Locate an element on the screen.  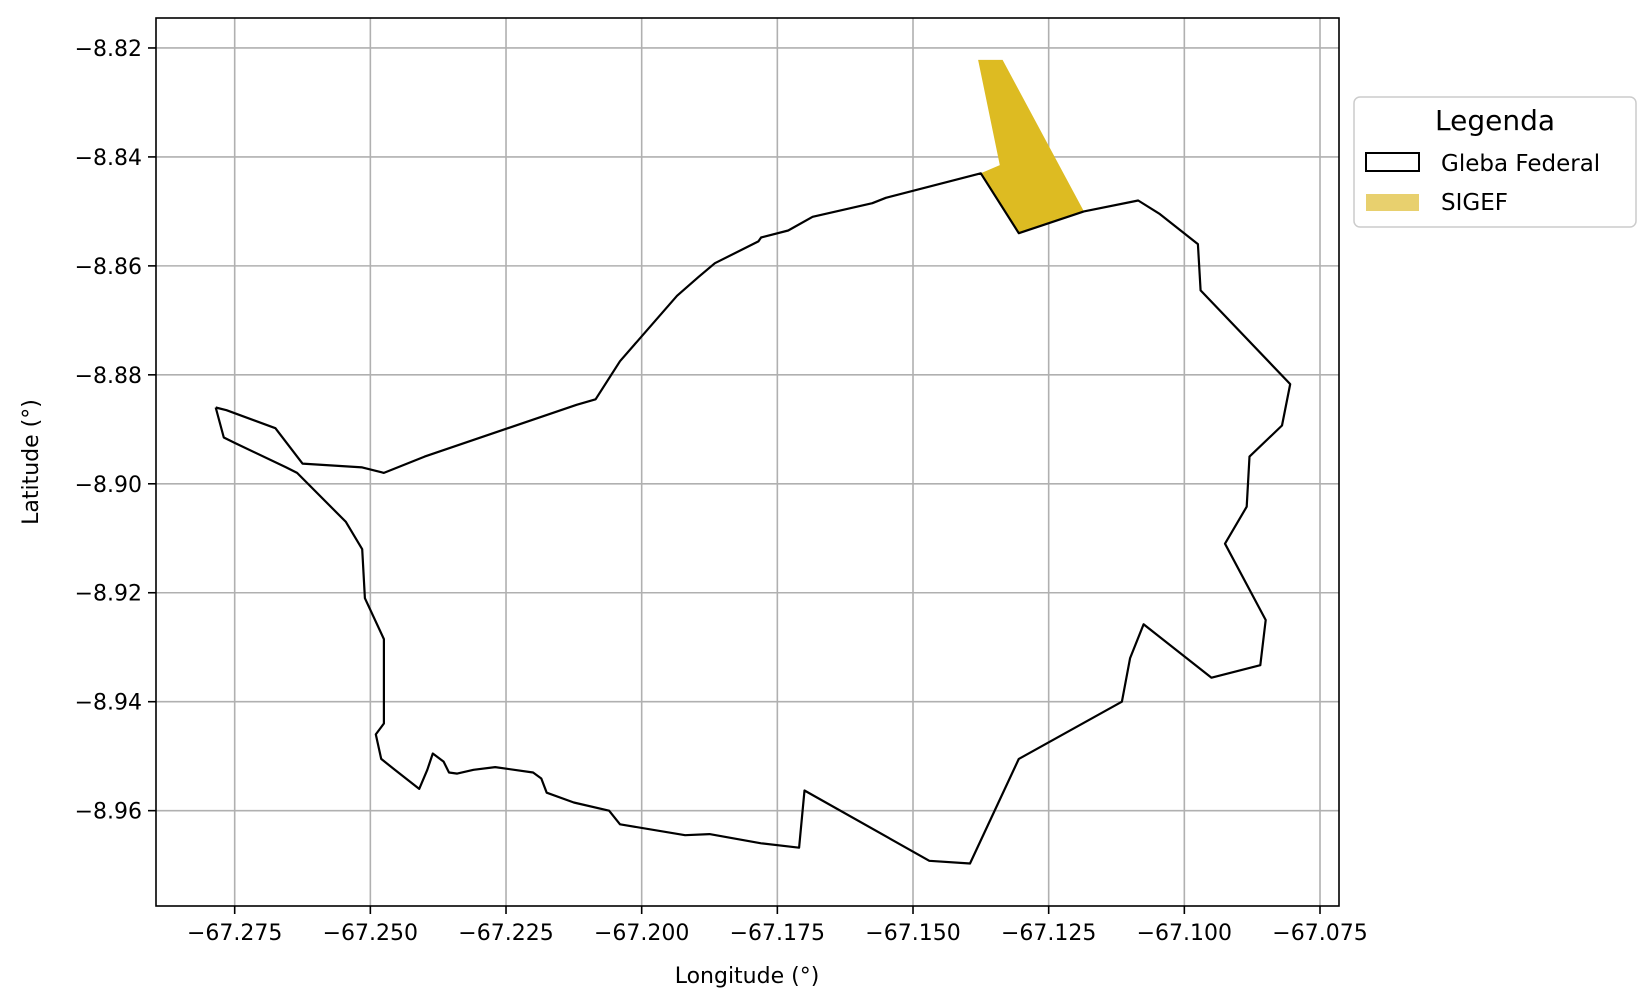
legend-label-sigef: SIGEF is located at coordinates (1474, 203).